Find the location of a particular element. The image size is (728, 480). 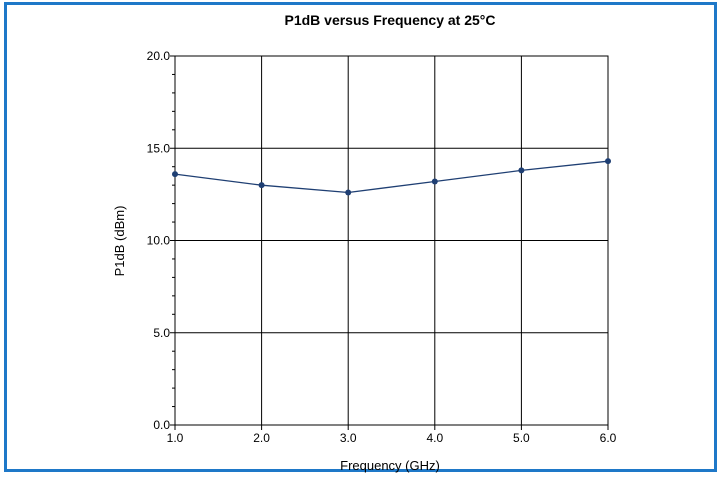

x-axis-label: Frequency (GHz) is located at coordinates (390, 465).